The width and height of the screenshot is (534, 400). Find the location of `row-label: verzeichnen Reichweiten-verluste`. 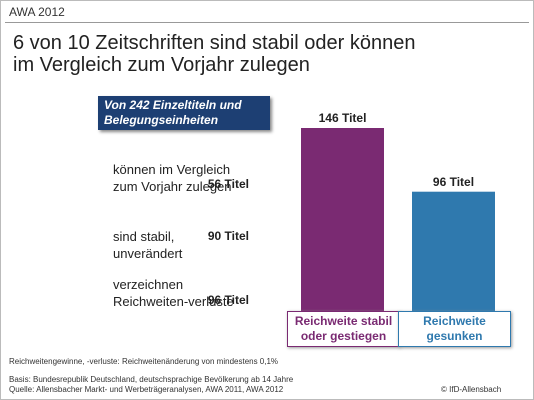

row-label: verzeichnen Reichweiten-verluste is located at coordinates (173, 293).